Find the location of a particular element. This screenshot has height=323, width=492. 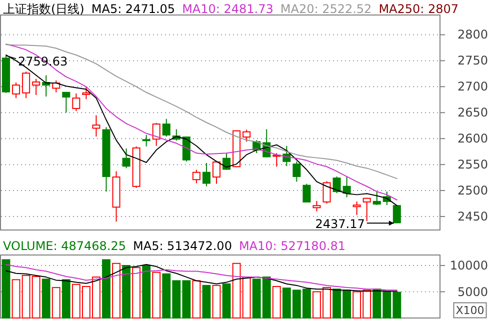

annotation: MA250: 2807 is located at coordinates (418, 9).